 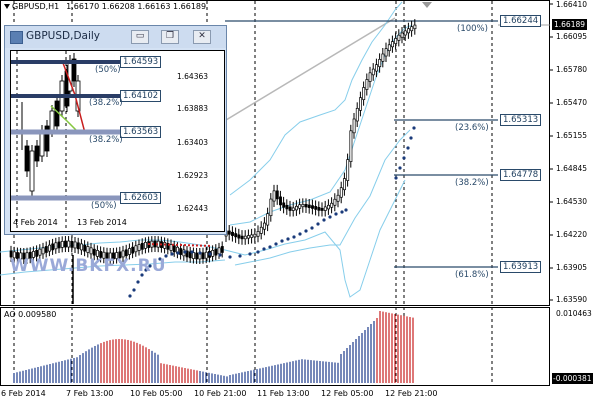 I want to click on inset-level-price: 1.62603, so click(x=141, y=198).